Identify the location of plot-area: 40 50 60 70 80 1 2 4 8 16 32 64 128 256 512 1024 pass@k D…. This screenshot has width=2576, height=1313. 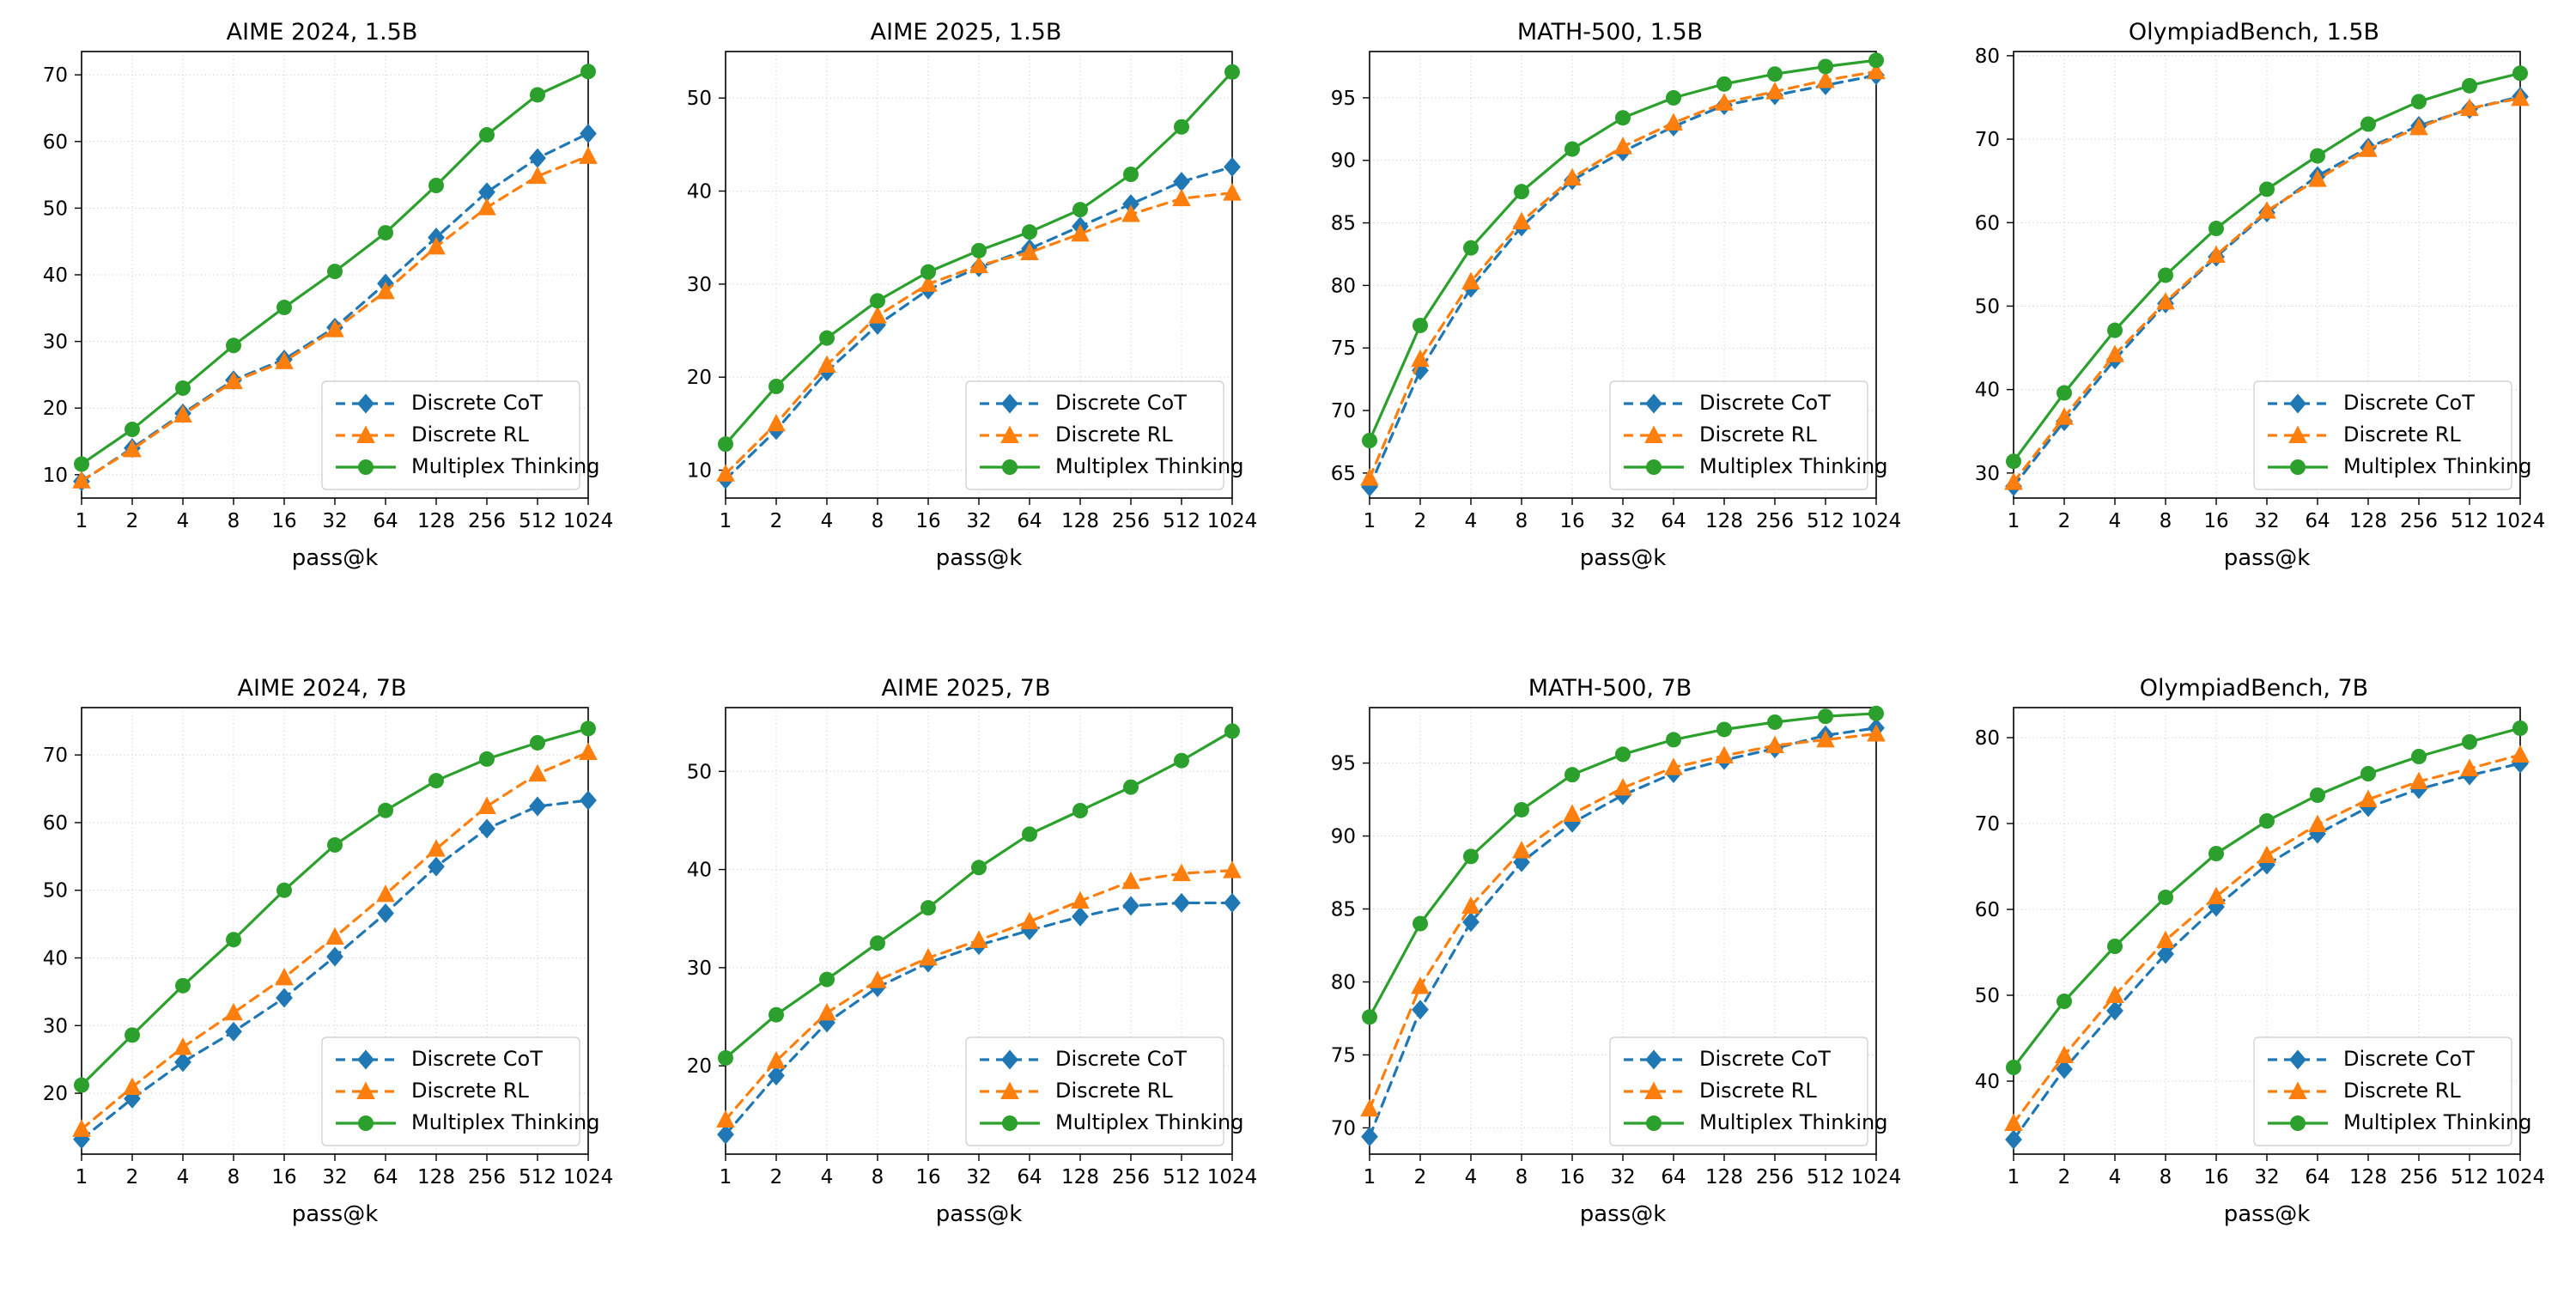
(2260, 967).